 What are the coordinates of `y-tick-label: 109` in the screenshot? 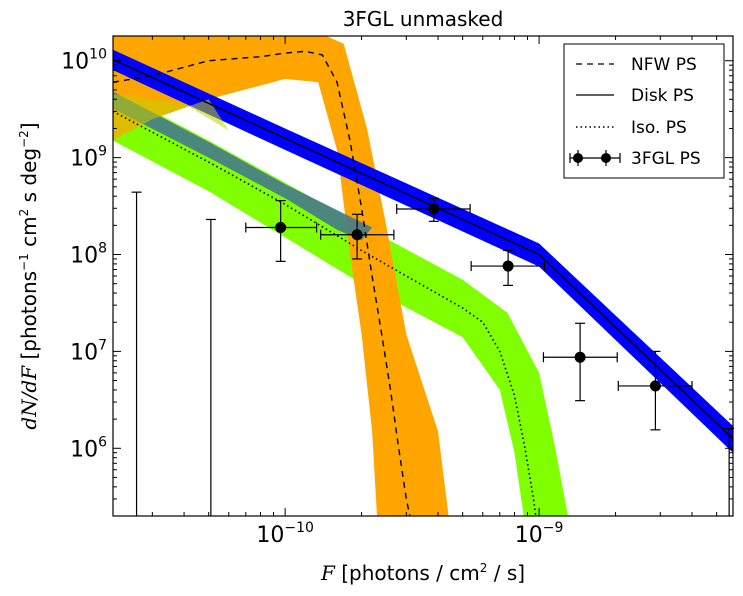 It's located at (88, 158).